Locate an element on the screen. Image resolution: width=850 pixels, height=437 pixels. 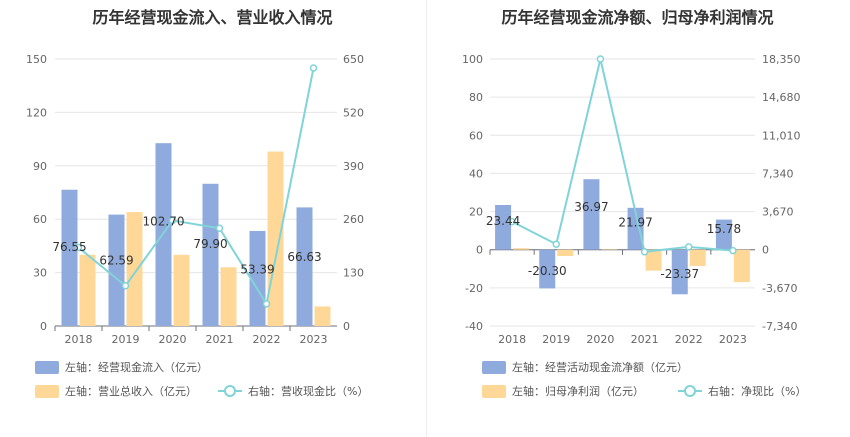
data-label: 79.90 is located at coordinates (210, 244).